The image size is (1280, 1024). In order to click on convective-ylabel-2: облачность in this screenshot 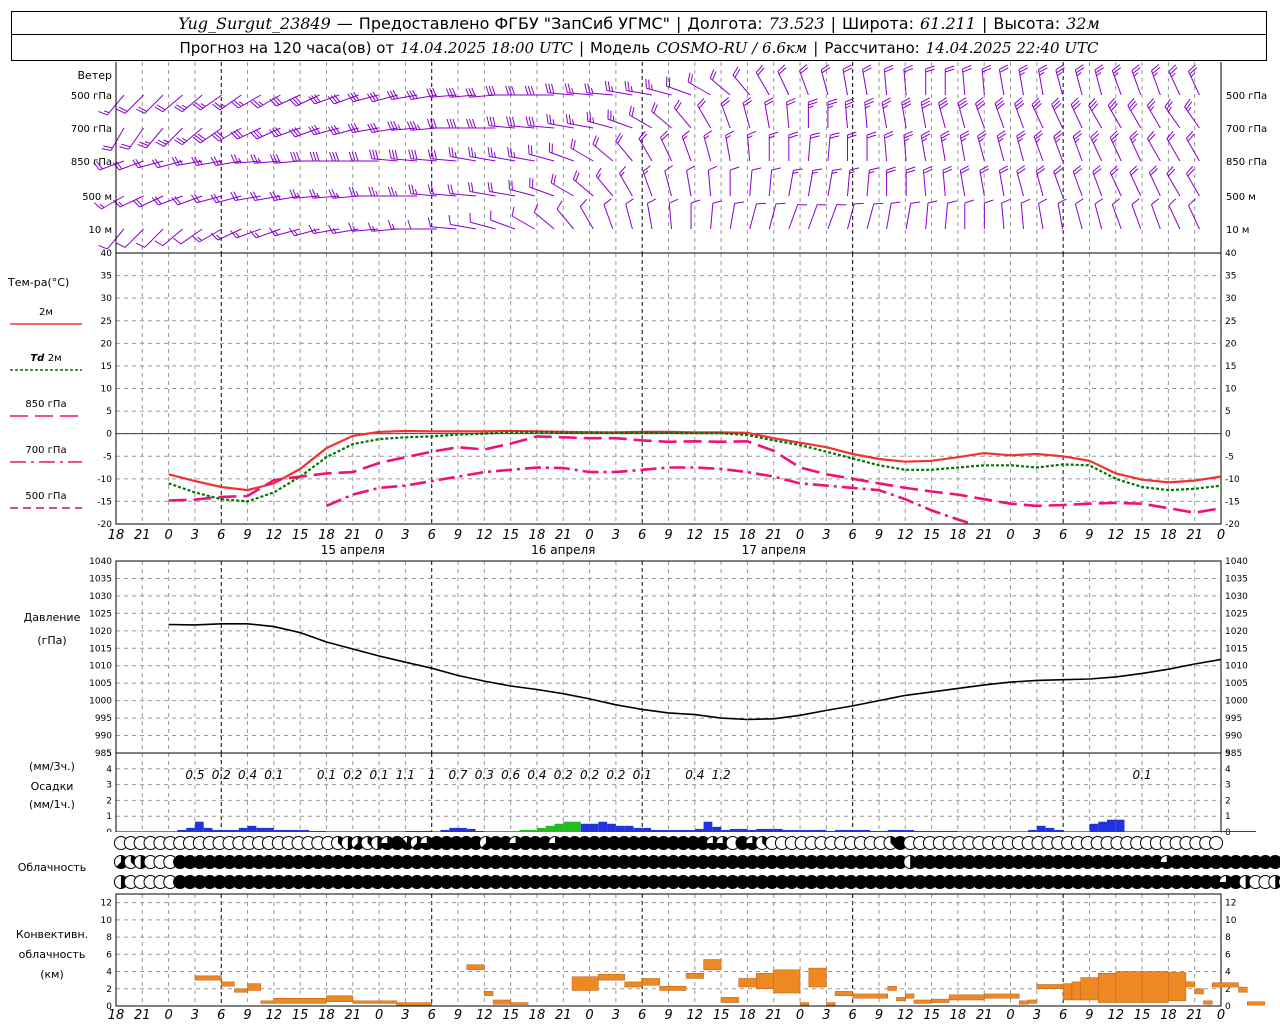, I will do `click(52, 954)`.